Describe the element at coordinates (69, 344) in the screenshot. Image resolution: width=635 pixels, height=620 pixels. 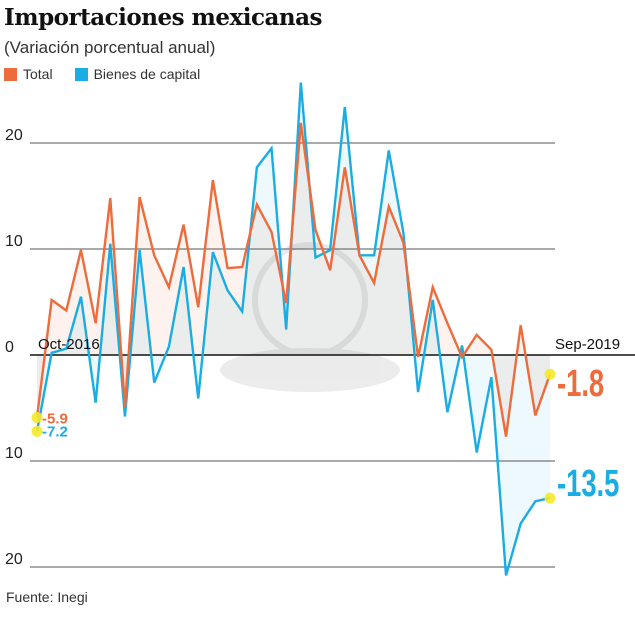
I see `x-start-label: Oct-2016` at that location.